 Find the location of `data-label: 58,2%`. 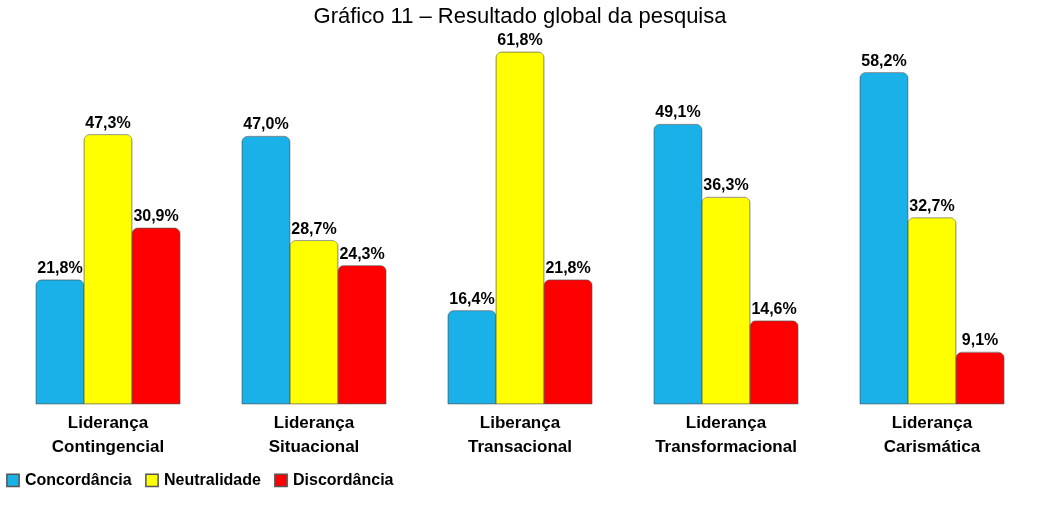

data-label: 58,2% is located at coordinates (884, 60).